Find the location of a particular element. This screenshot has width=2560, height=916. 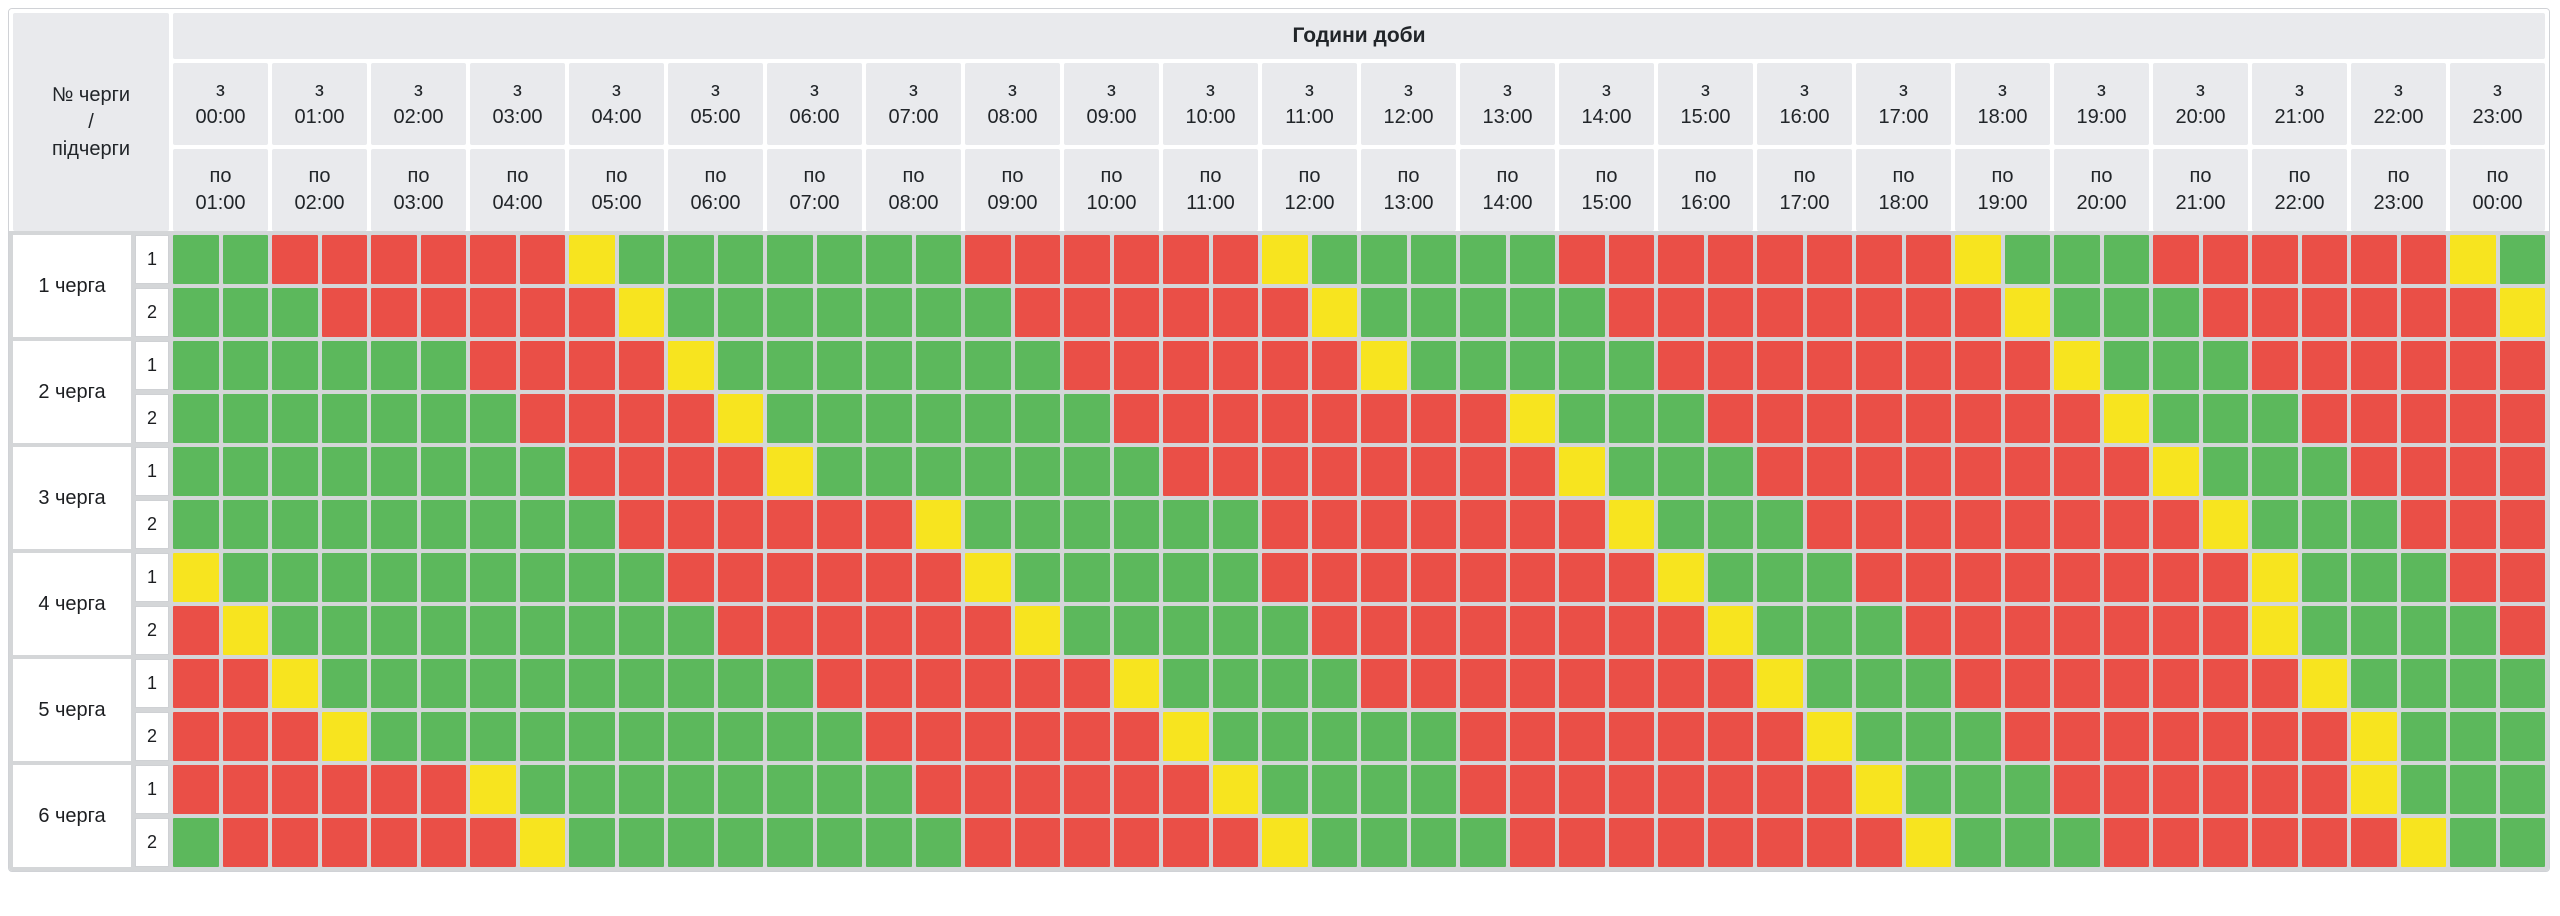

queue-label: 5 черга is located at coordinates (72, 710).